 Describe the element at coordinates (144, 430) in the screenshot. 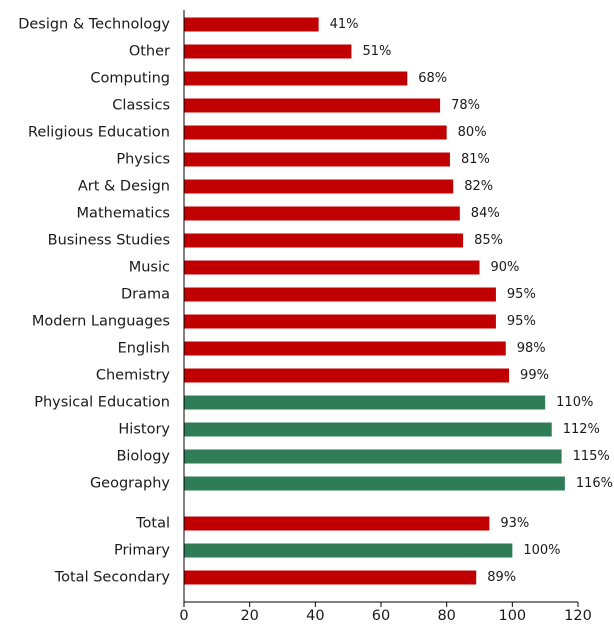

I see `category-label-history: History` at that location.